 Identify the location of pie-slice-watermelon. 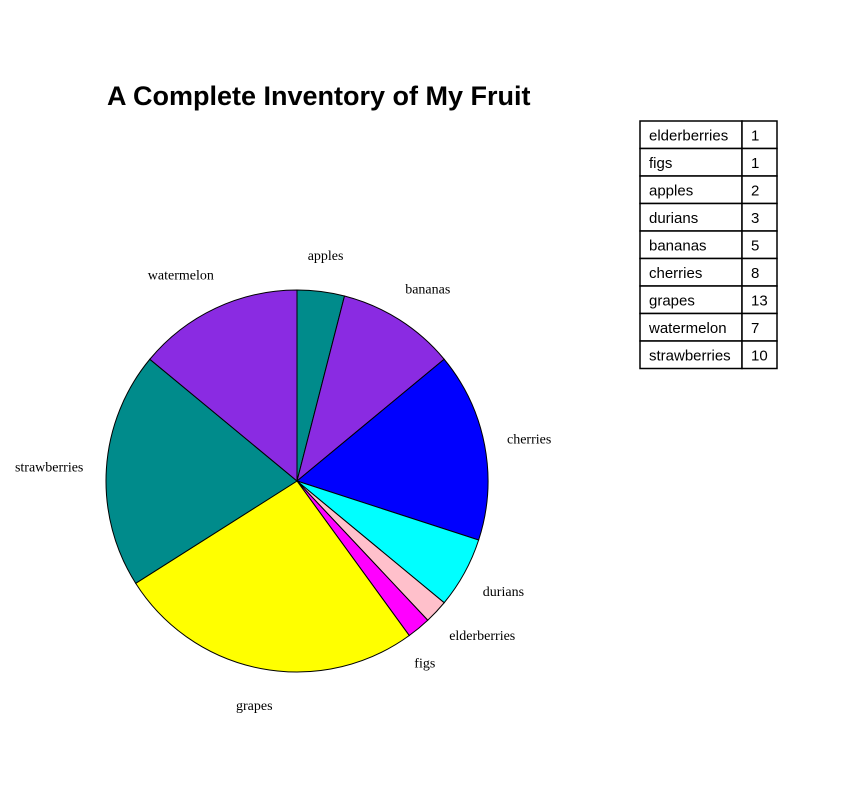
(223, 386).